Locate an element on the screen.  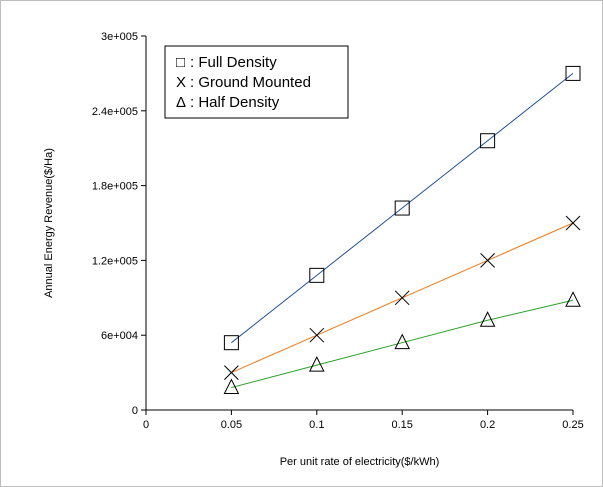
legend-symbol: □ is located at coordinates (180, 62).